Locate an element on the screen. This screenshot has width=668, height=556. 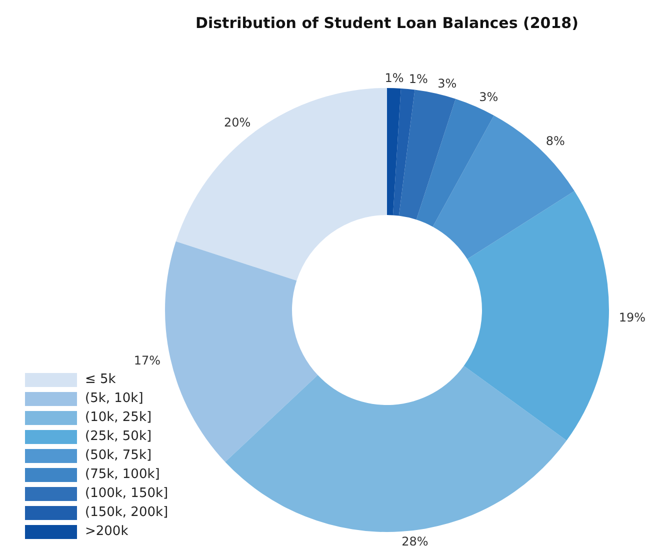
legend-label: (25k, 50k] is located at coordinates (118, 436).